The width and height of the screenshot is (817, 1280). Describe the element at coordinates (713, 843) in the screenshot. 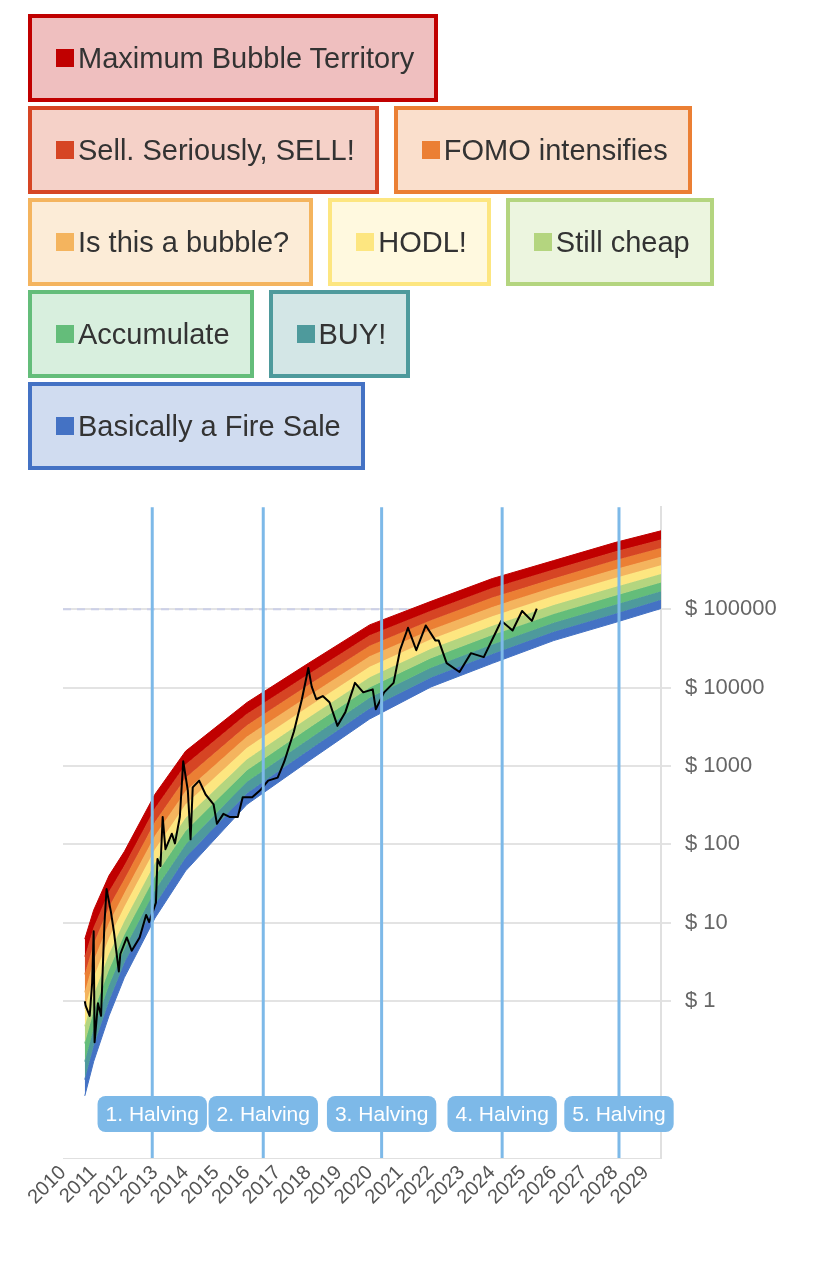

I see `y-tick-label: $ 100` at that location.